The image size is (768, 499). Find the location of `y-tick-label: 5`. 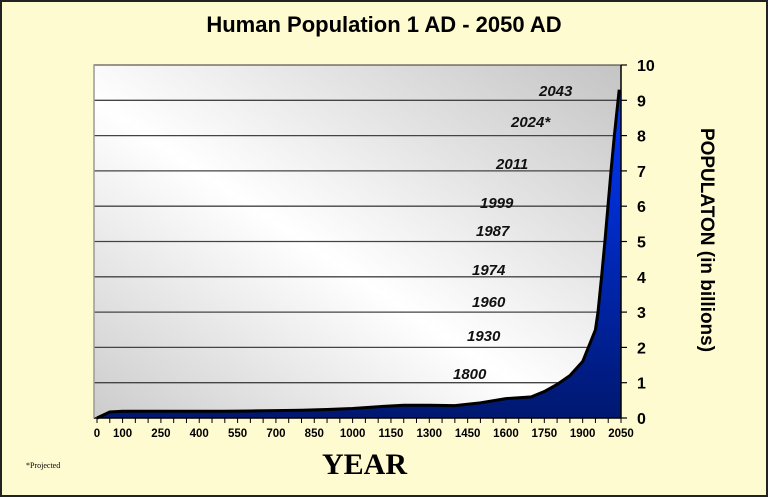

y-tick-label: 5 is located at coordinates (641, 243).